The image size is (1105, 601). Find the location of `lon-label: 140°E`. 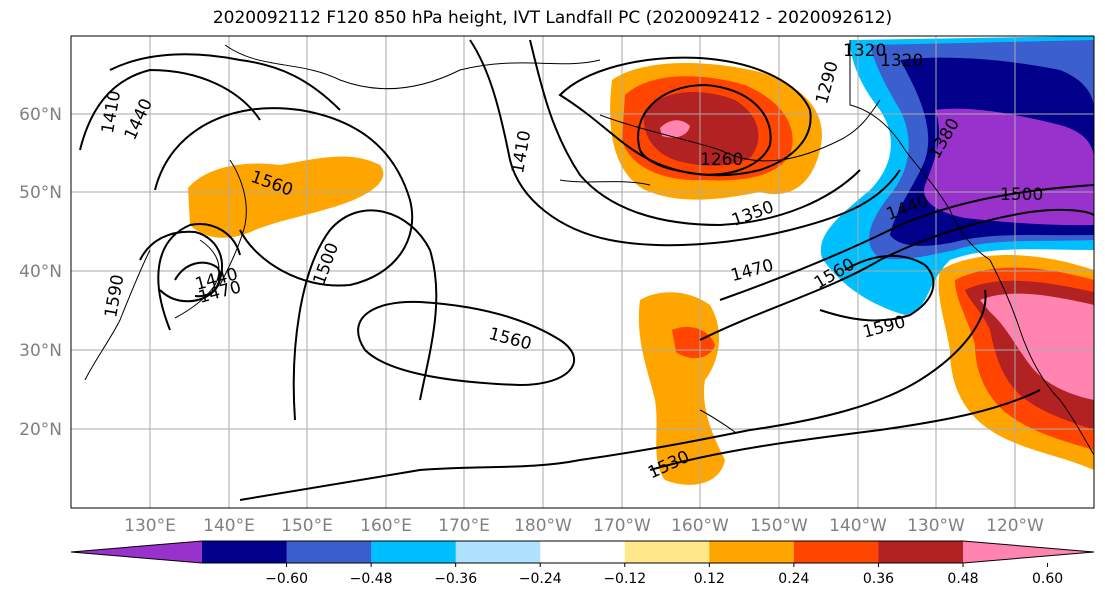

lon-label: 140°E is located at coordinates (229, 526).